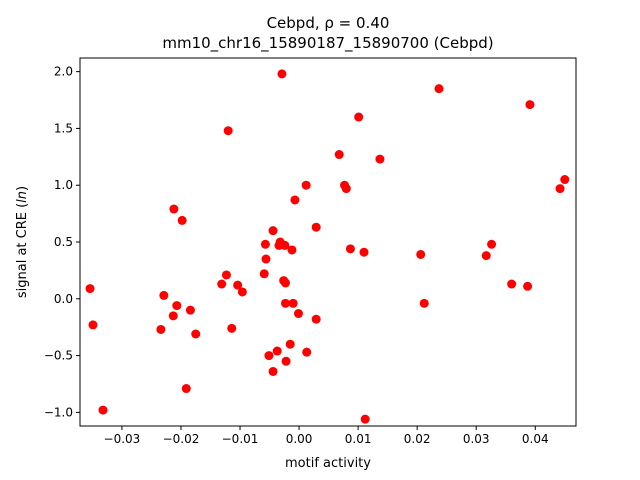  Describe the element at coordinates (417, 439) in the screenshot. I see `x-tick-label: 0.02` at that location.